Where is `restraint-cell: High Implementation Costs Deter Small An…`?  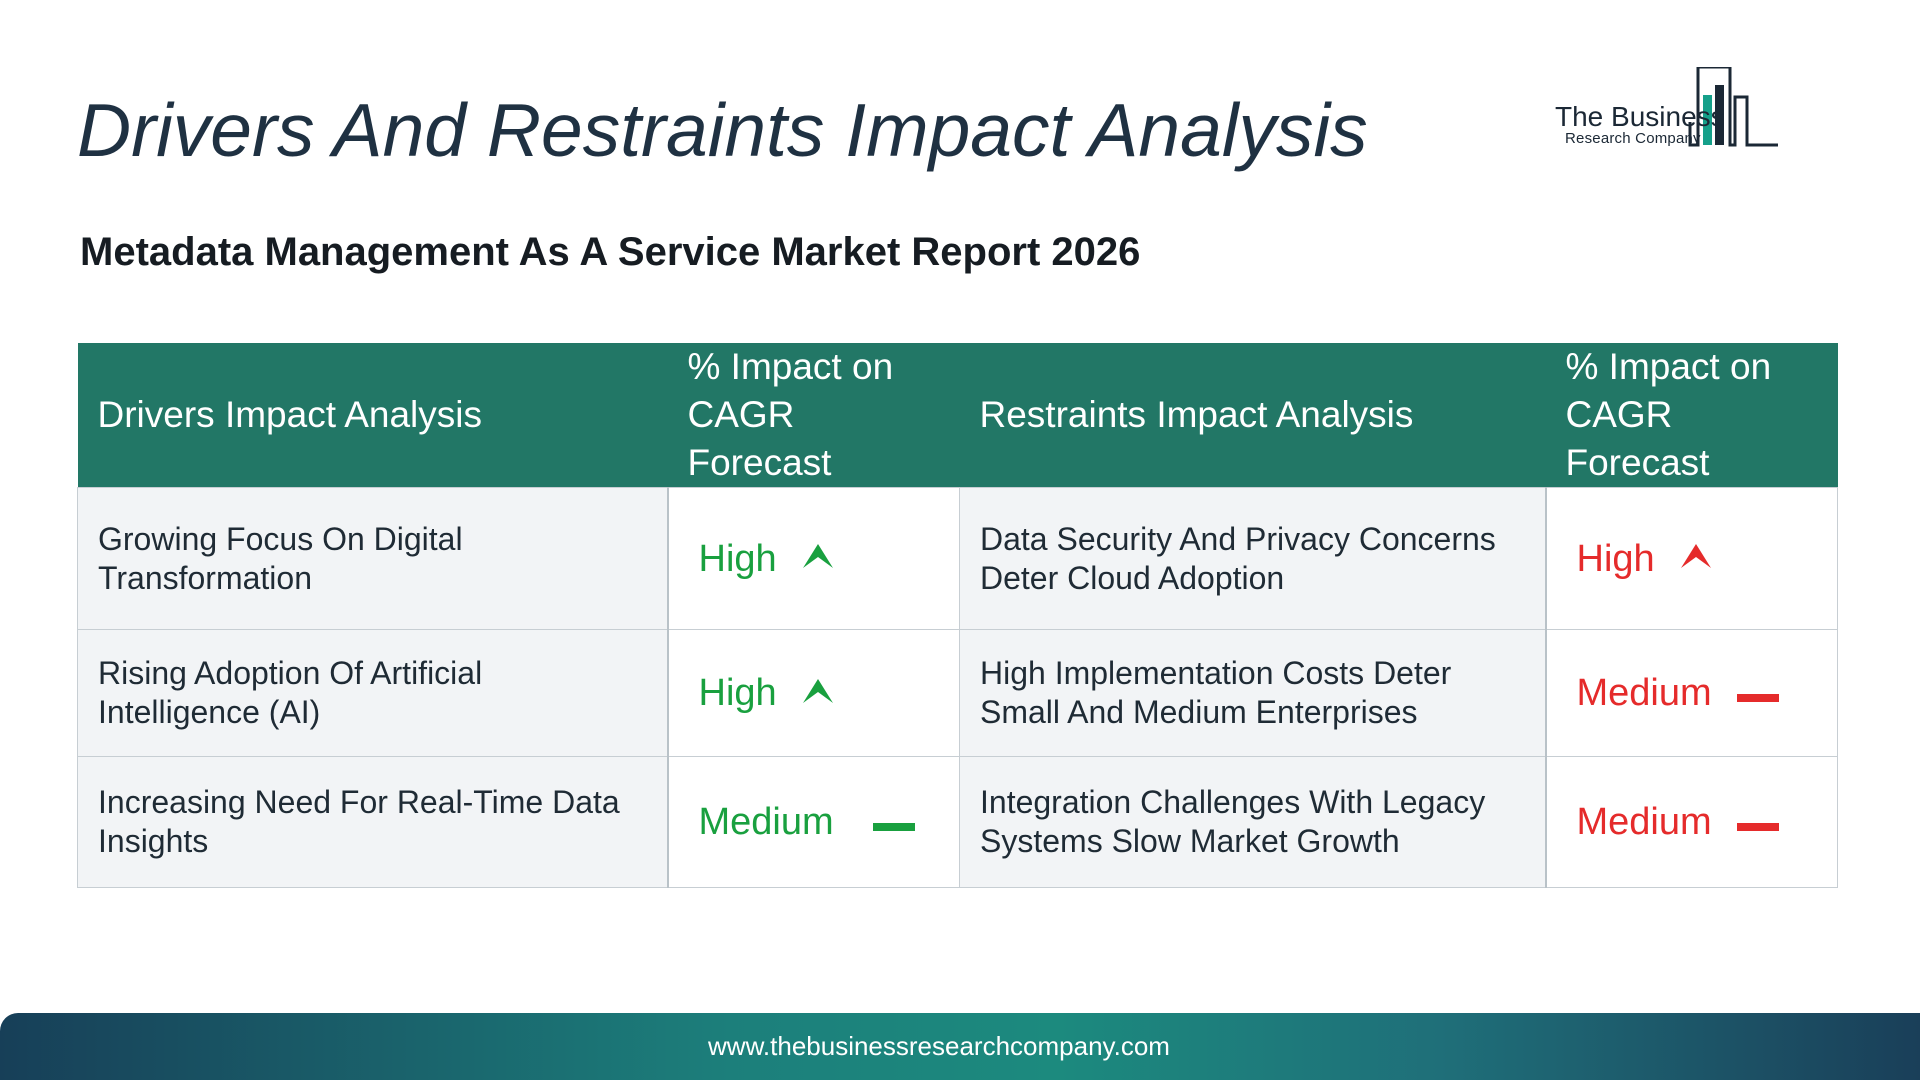 restraint-cell: High Implementation Costs Deter Small An… is located at coordinates (1252, 693).